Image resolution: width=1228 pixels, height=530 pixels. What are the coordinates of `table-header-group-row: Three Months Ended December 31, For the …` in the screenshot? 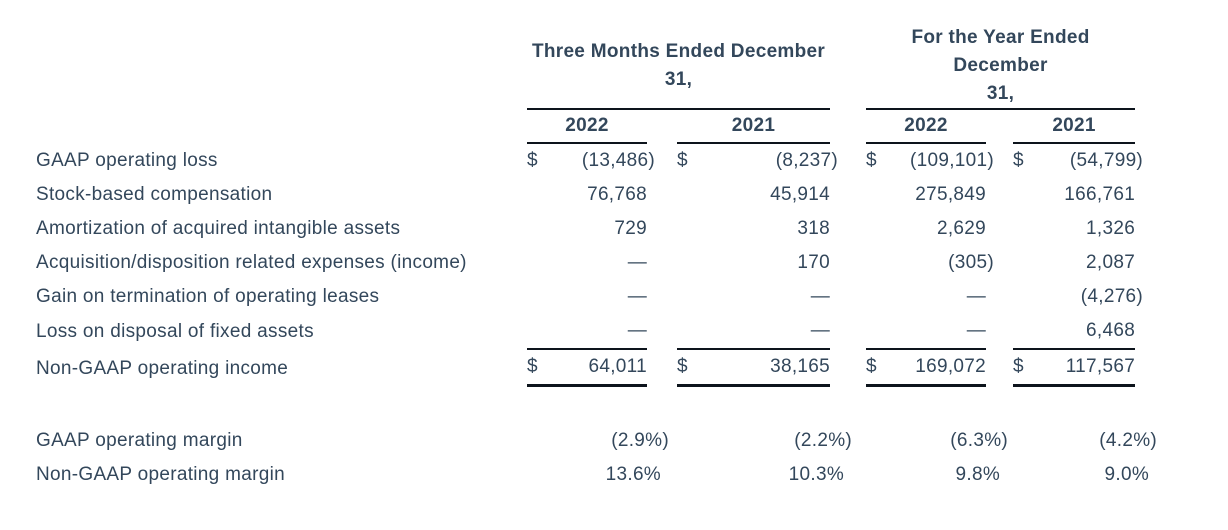 It's located at (586, 67).